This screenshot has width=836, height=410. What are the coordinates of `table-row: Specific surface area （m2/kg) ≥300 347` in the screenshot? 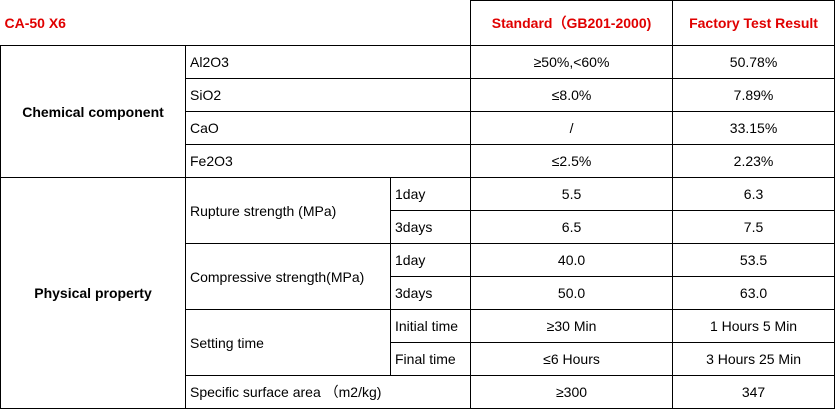 It's located at (418, 392).